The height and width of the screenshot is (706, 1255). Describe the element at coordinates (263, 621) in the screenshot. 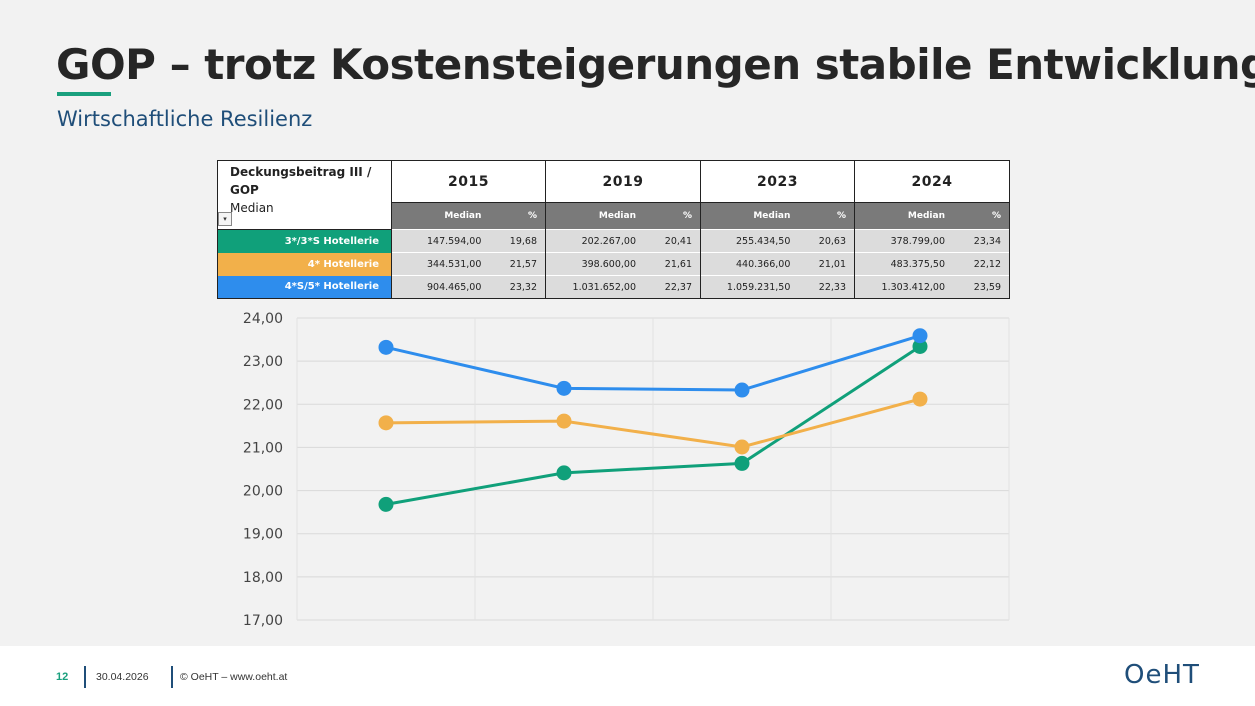

I see `y-tick-label: 17,00` at that location.